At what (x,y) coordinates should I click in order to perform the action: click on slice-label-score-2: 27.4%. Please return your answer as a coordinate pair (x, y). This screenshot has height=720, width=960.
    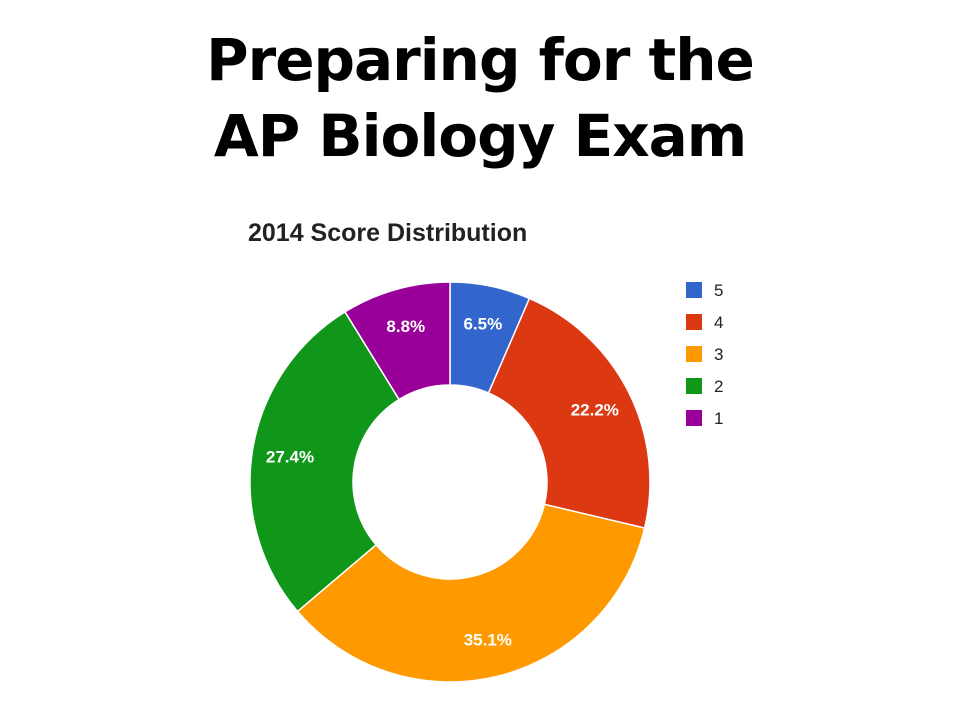
    Looking at the image, I should click on (290, 457).